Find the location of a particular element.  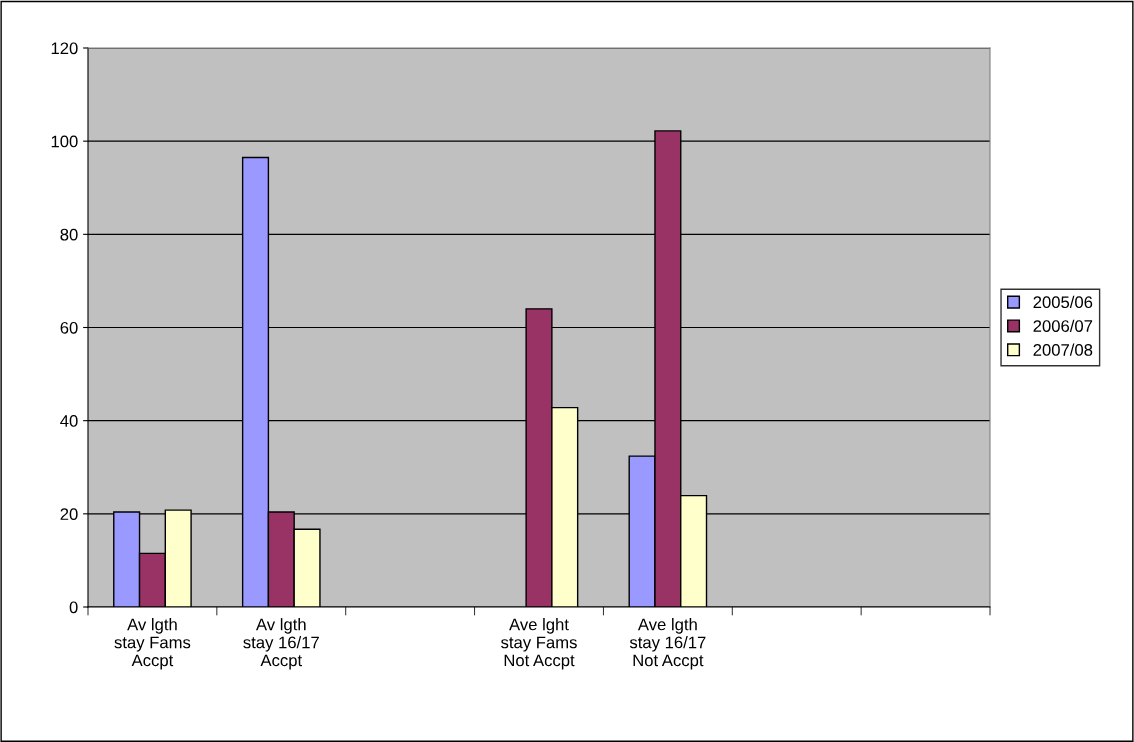

y-tick-label: 120 is located at coordinates (64, 48).